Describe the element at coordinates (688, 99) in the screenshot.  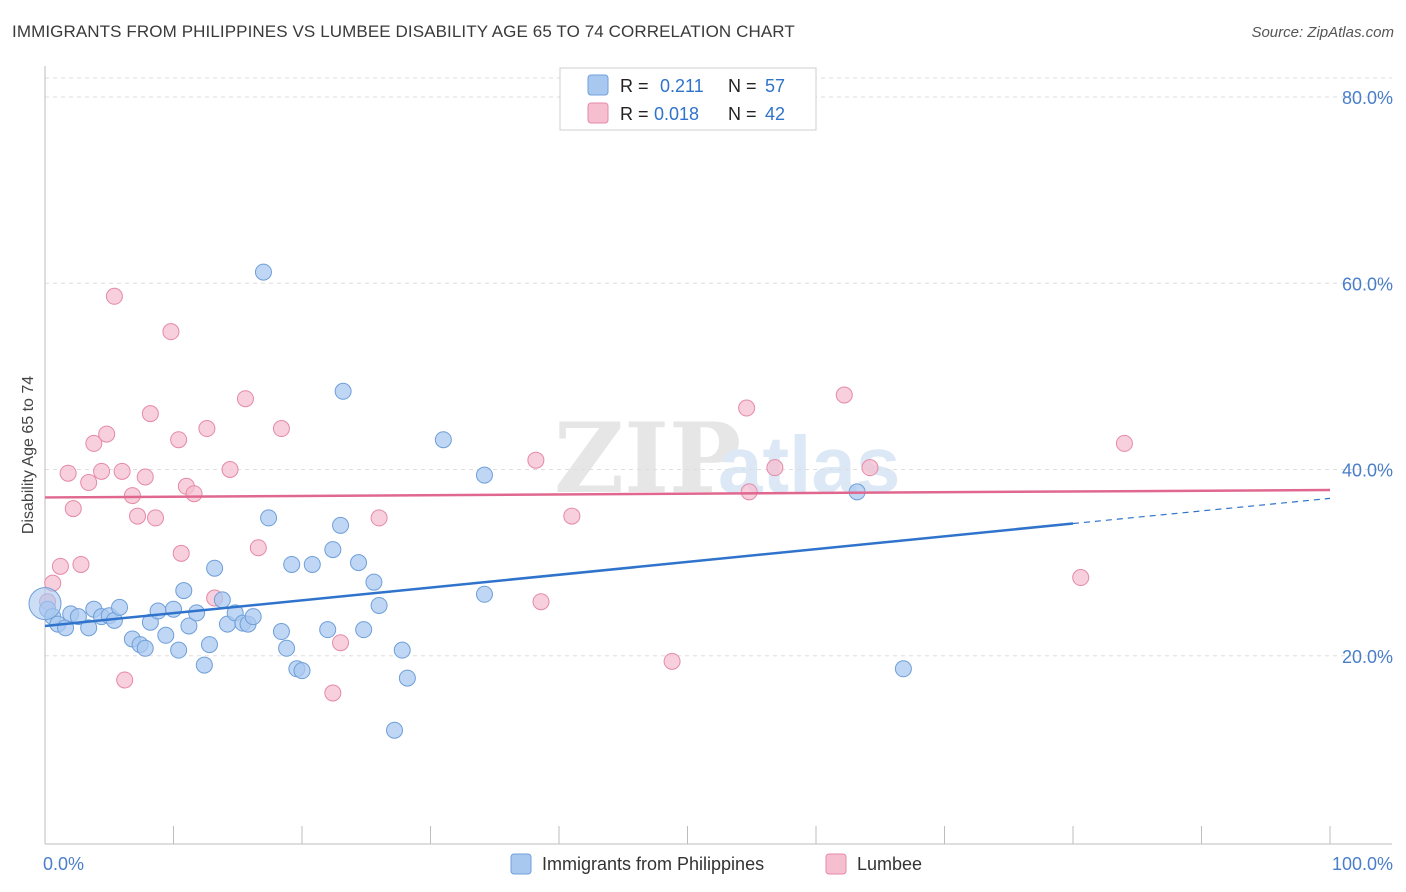
I see `legend-top: R = 0.211 N = 57 R = 0.018 N = 42` at that location.